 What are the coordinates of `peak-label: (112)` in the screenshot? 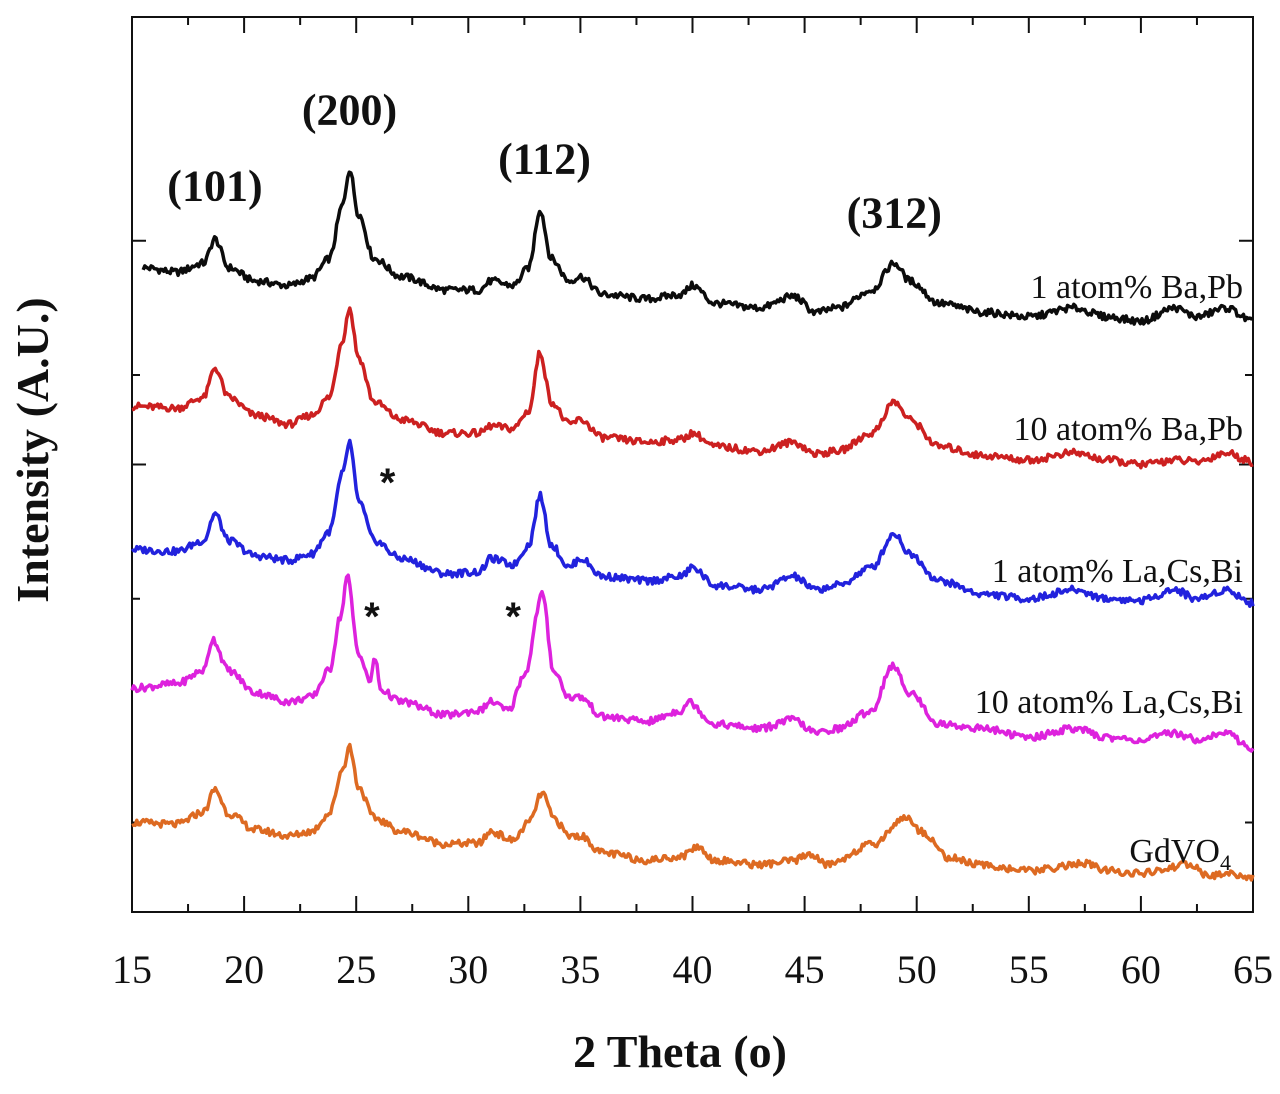 It's located at (544, 159).